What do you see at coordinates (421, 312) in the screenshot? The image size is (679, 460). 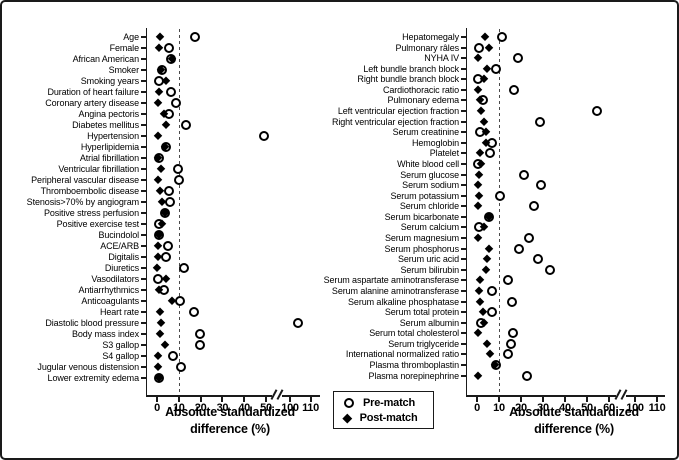 I see `category-label: Serum total protein` at bounding box center [421, 312].